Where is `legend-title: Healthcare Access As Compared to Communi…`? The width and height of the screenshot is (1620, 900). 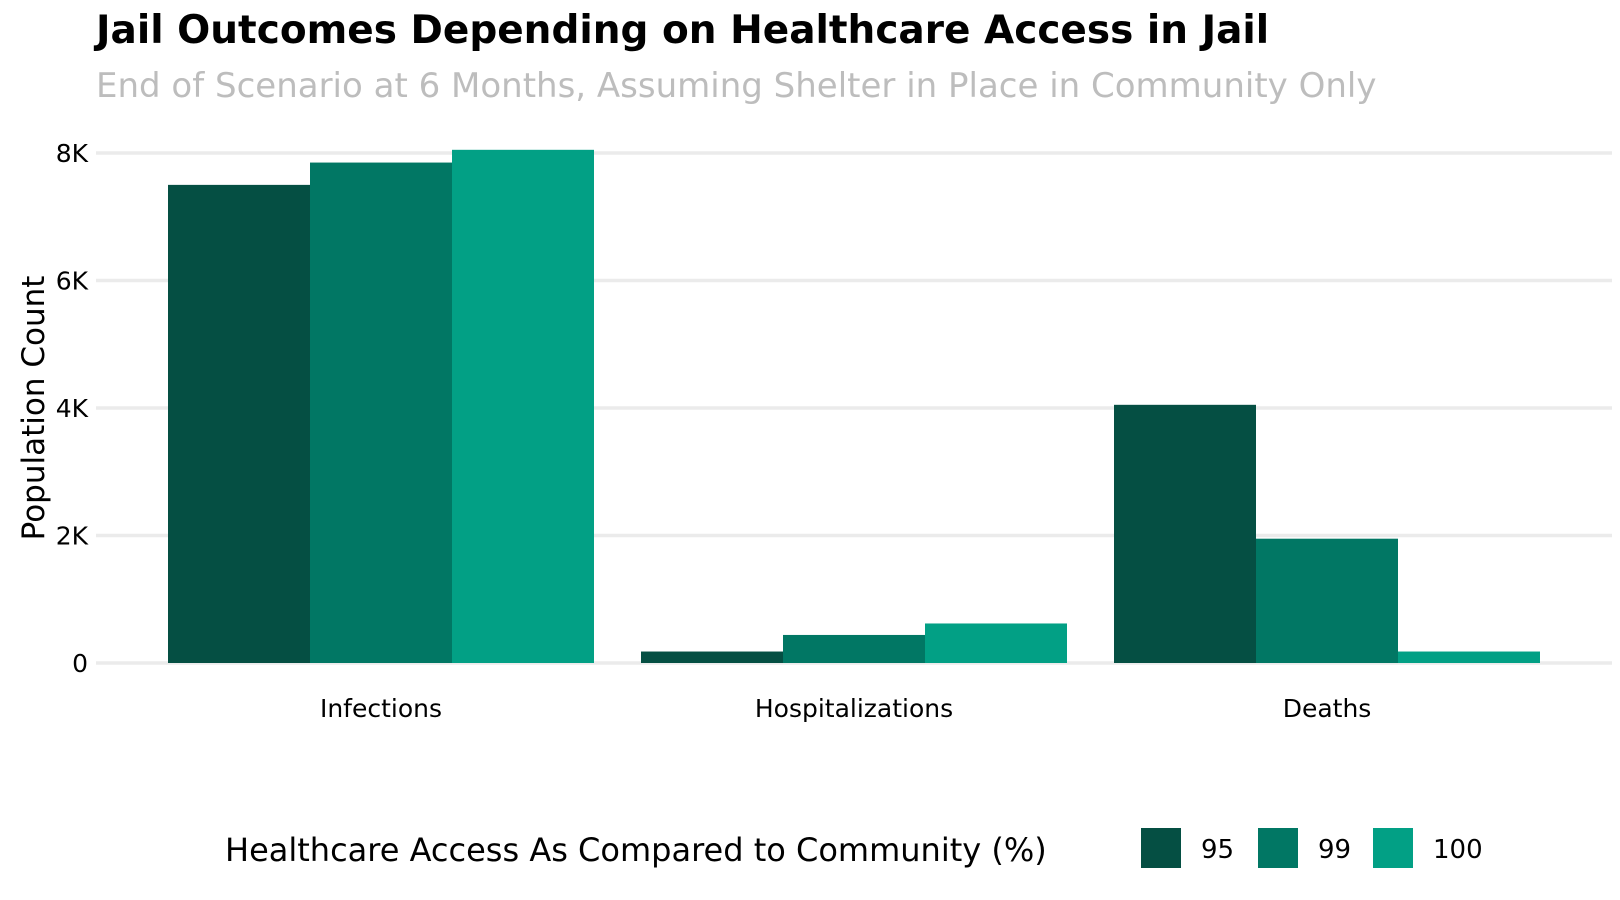 legend-title: Healthcare Access As Compared to Communi… is located at coordinates (636, 850).